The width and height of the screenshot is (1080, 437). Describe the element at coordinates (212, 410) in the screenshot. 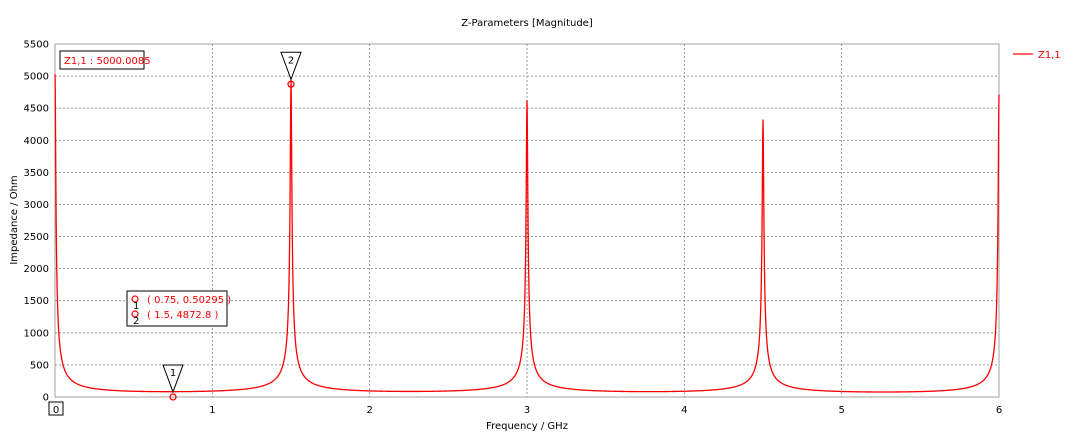

I see `x-tick-label: 1` at that location.